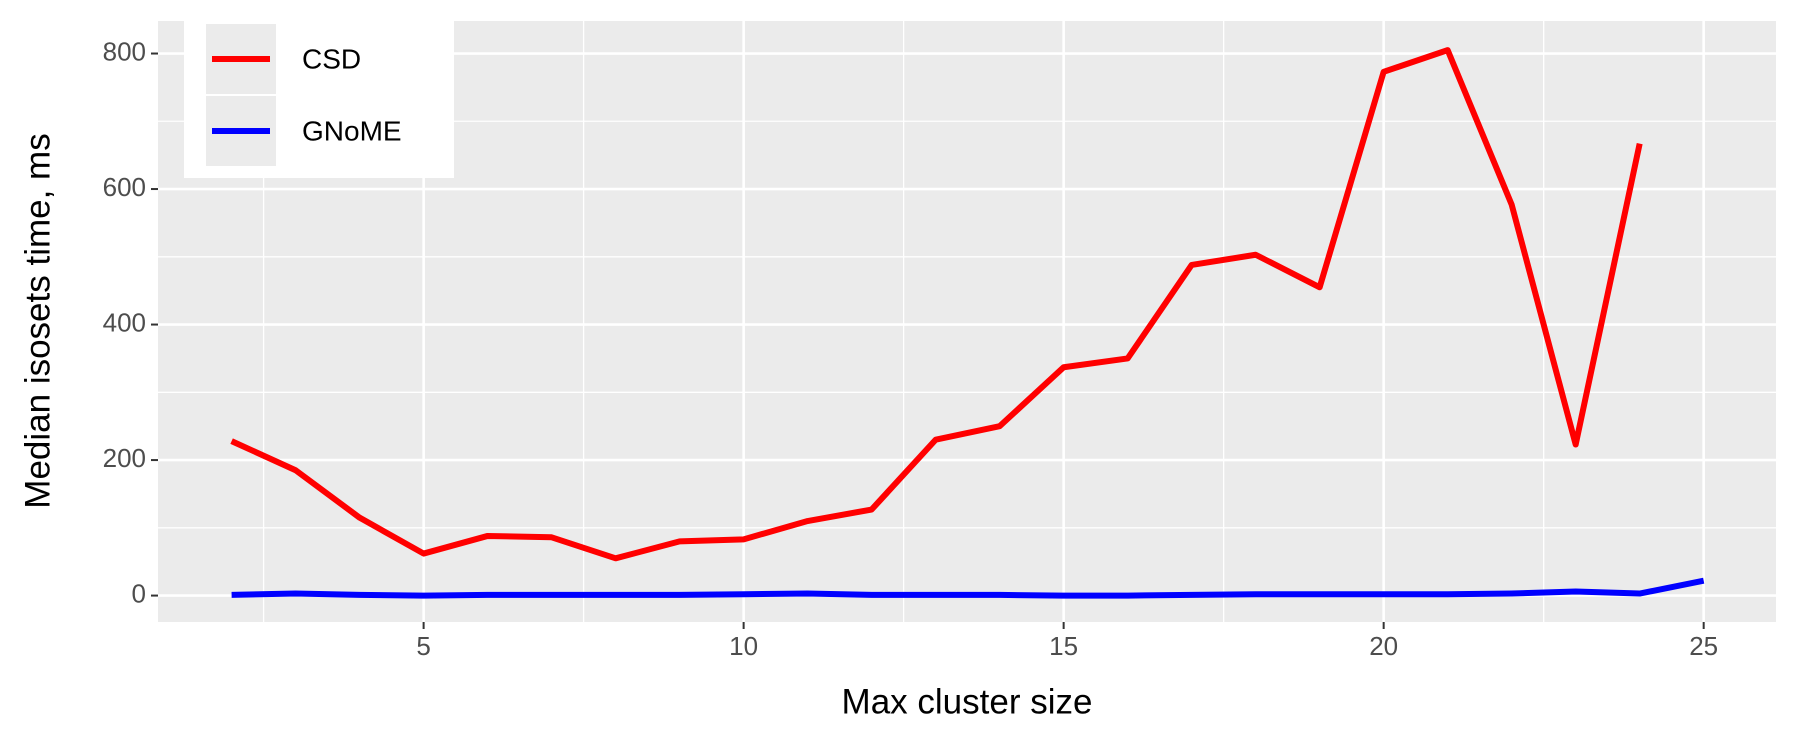 Image resolution: width=1800 pixels, height=750 pixels. What do you see at coordinates (319, 95) in the screenshot?
I see `legend: CSD GNoME` at bounding box center [319, 95].